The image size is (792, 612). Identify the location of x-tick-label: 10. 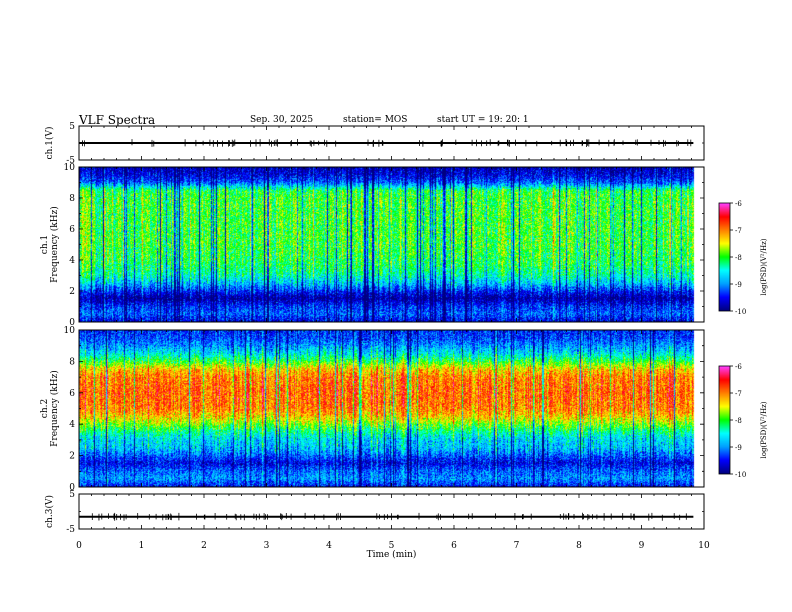
(704, 546).